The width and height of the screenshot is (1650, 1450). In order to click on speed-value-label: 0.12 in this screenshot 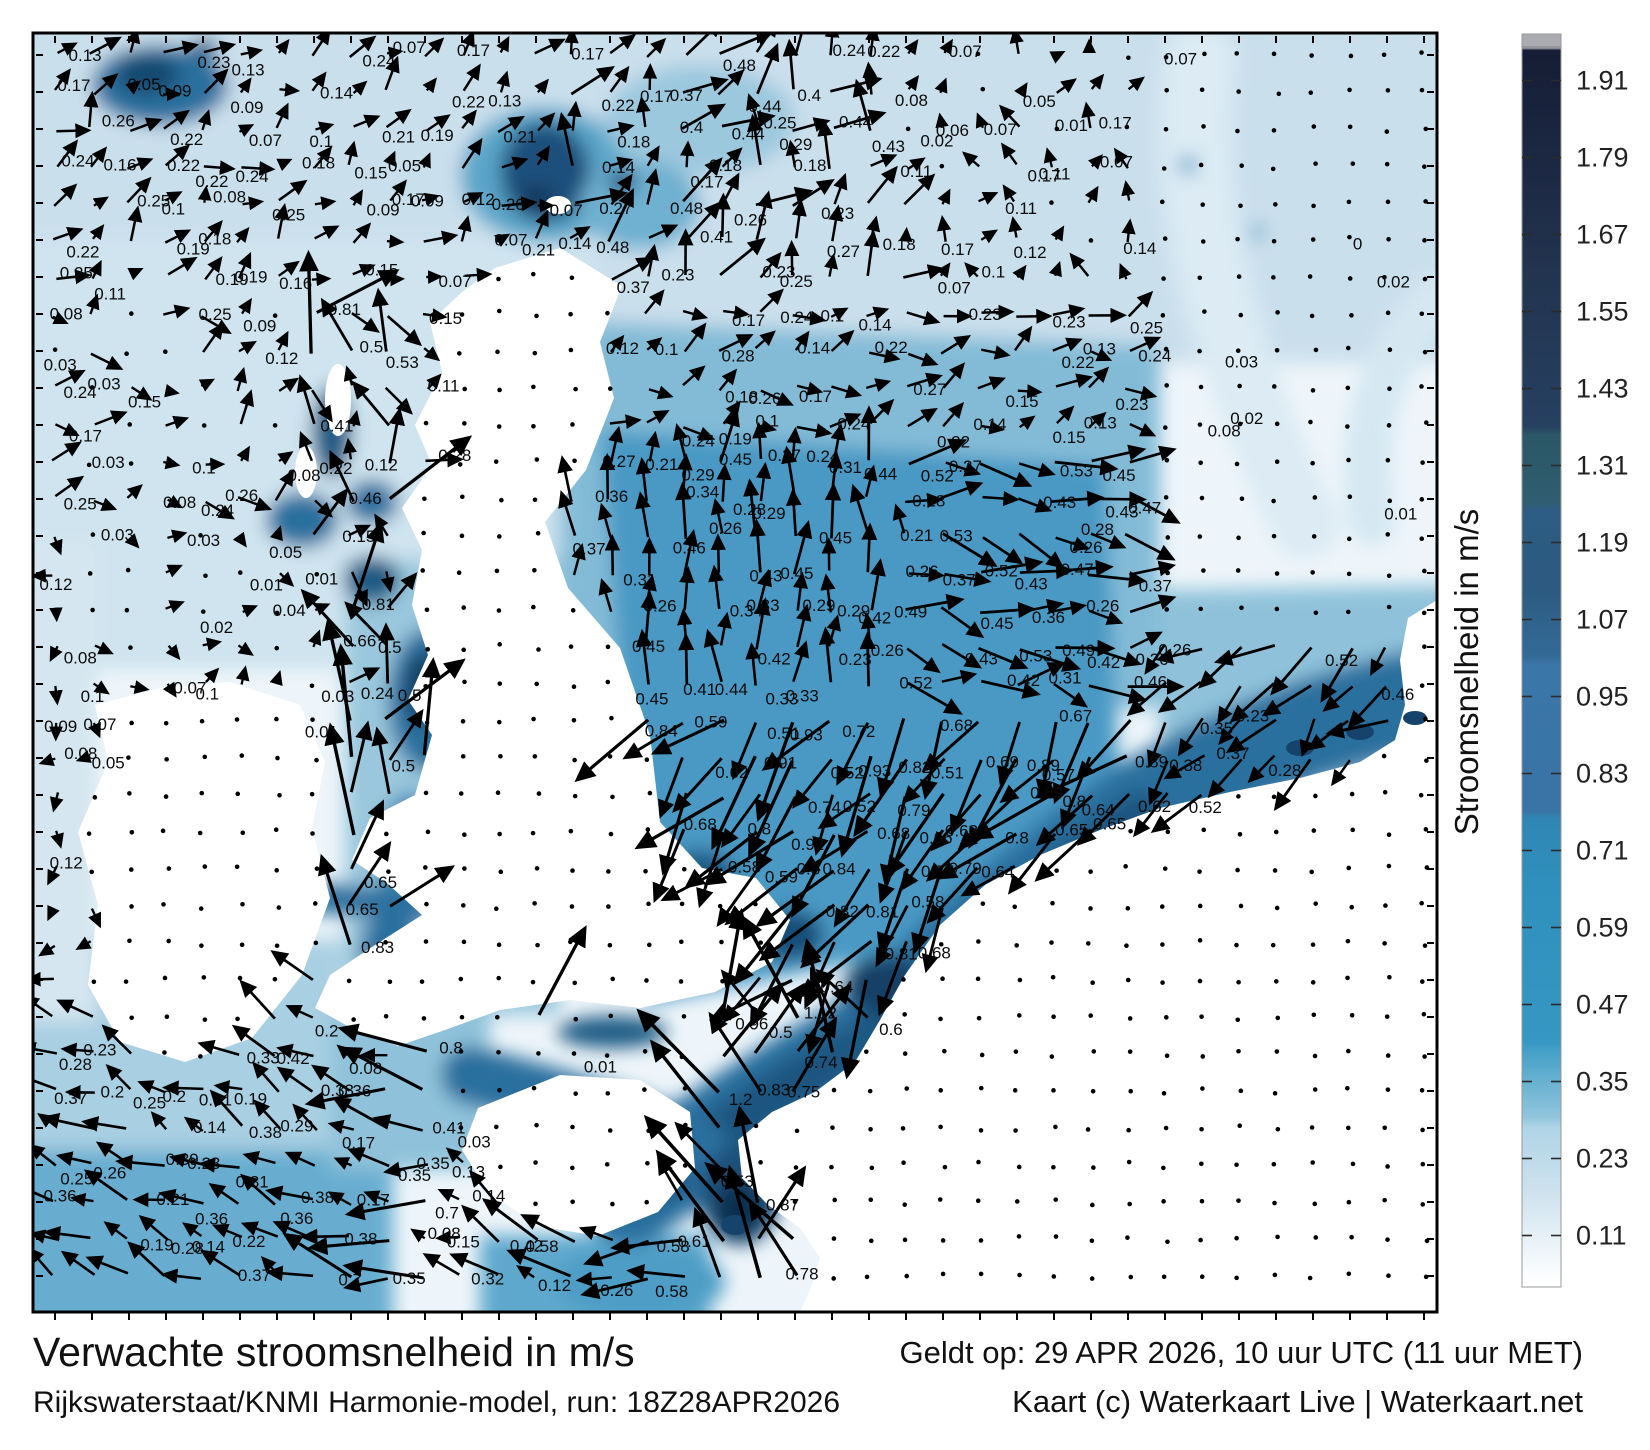, I will do `click(554, 1285)`.